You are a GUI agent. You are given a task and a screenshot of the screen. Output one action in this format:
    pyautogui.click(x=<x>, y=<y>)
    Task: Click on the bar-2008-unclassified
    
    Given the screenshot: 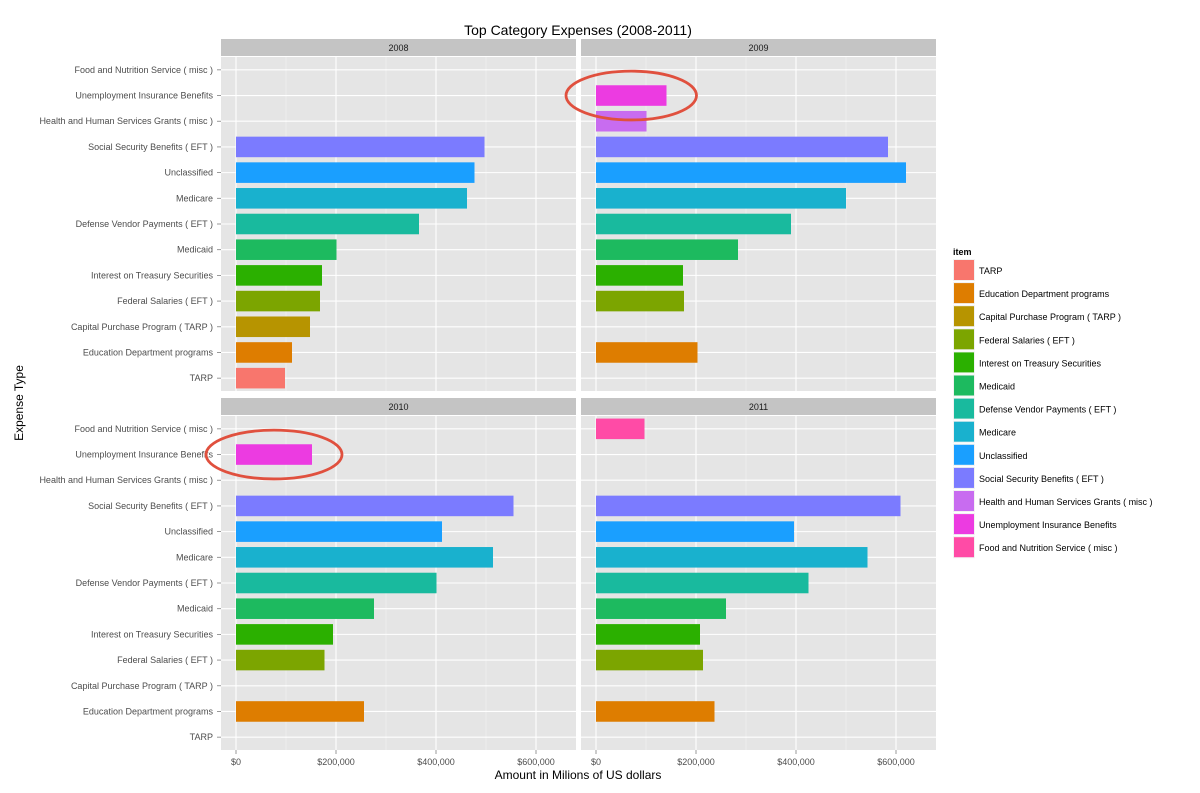 What is the action you would take?
    pyautogui.click(x=355, y=172)
    